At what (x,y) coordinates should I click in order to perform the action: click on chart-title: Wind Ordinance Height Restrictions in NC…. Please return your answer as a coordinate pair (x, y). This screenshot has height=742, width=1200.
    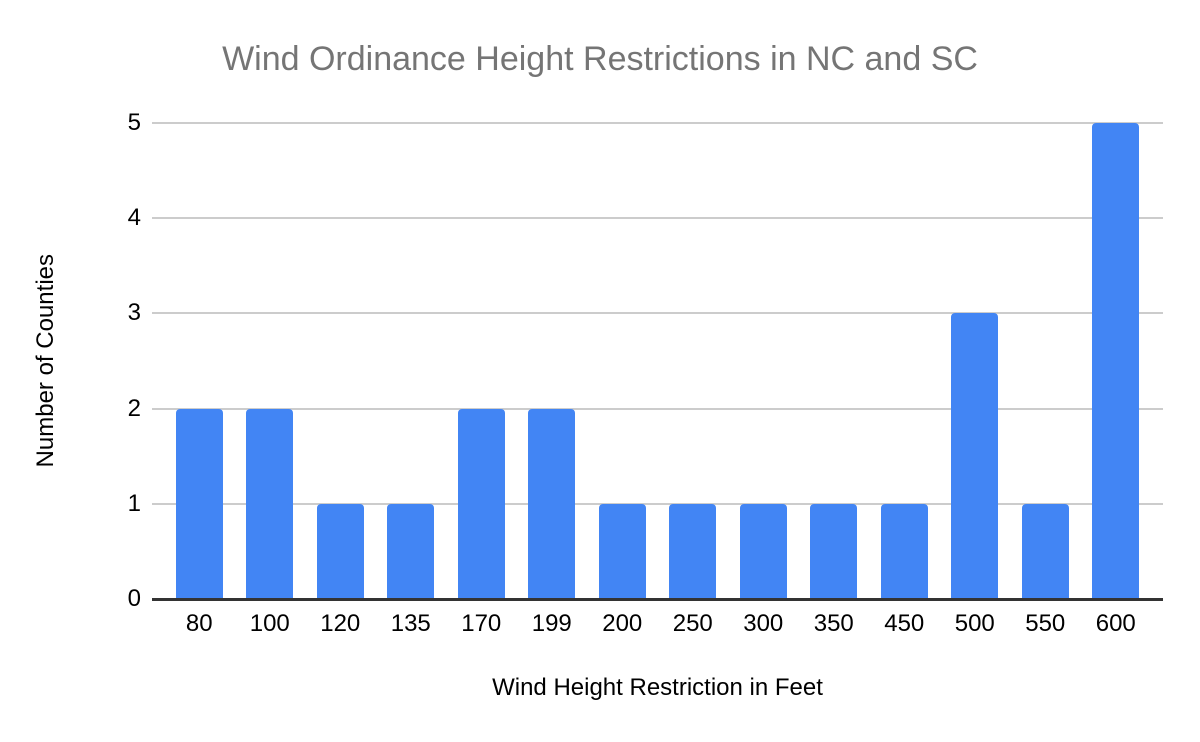
    Looking at the image, I should click on (600, 59).